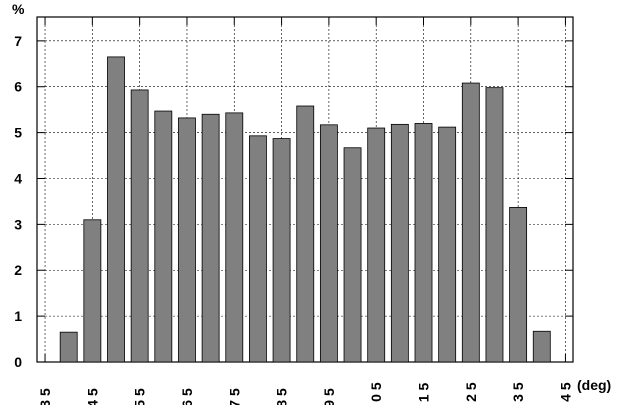  What do you see at coordinates (329, 394) in the screenshot?
I see `x-tick-label: 95` at bounding box center [329, 394].